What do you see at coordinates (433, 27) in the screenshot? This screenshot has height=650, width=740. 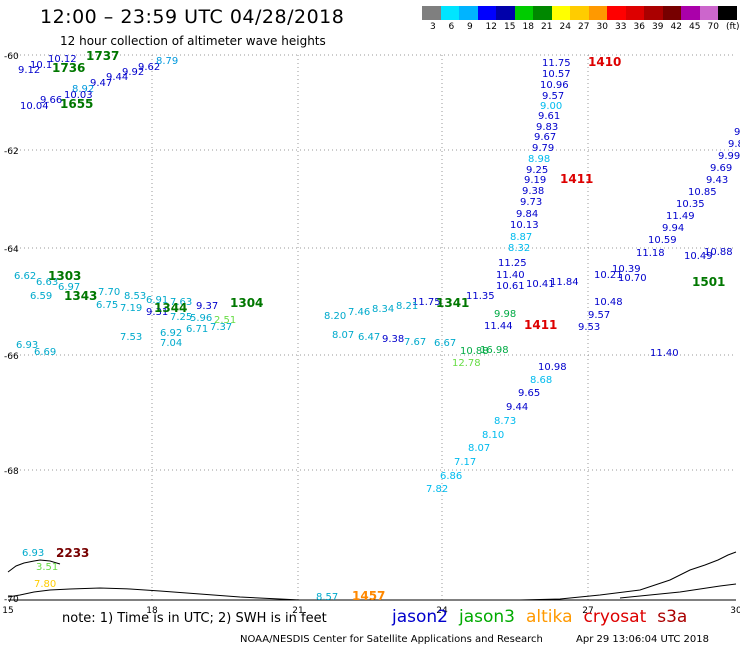 I see `colorbar-label: 3` at bounding box center [433, 27].